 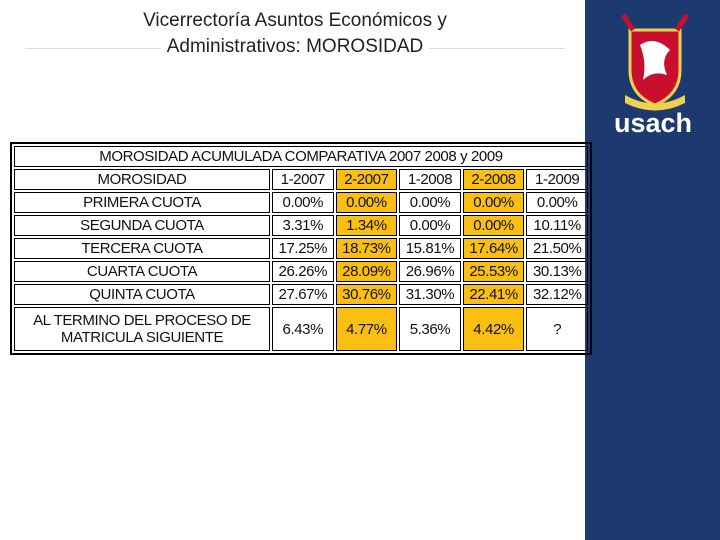 What do you see at coordinates (430, 294) in the screenshot?
I see `cell: 31.30%` at bounding box center [430, 294].